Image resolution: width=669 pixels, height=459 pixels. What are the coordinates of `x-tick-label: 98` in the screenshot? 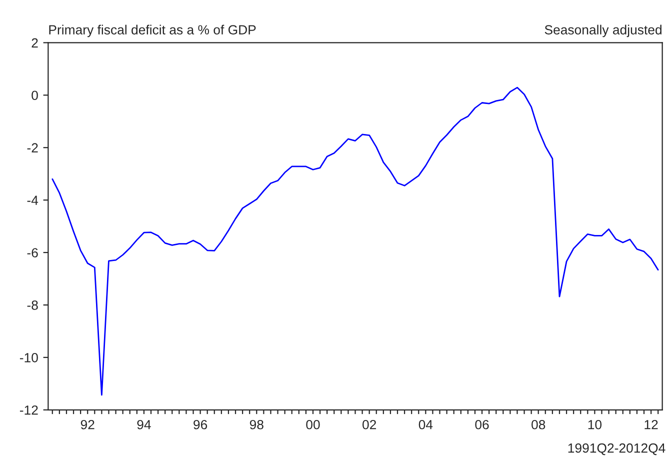 It's located at (257, 425).